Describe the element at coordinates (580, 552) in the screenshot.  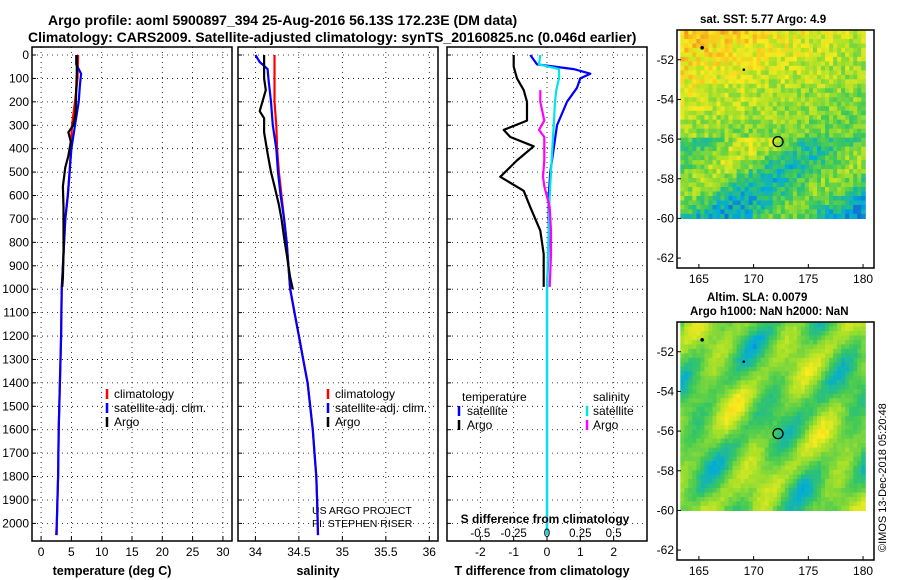
I see `x-tick-label: 1` at that location.